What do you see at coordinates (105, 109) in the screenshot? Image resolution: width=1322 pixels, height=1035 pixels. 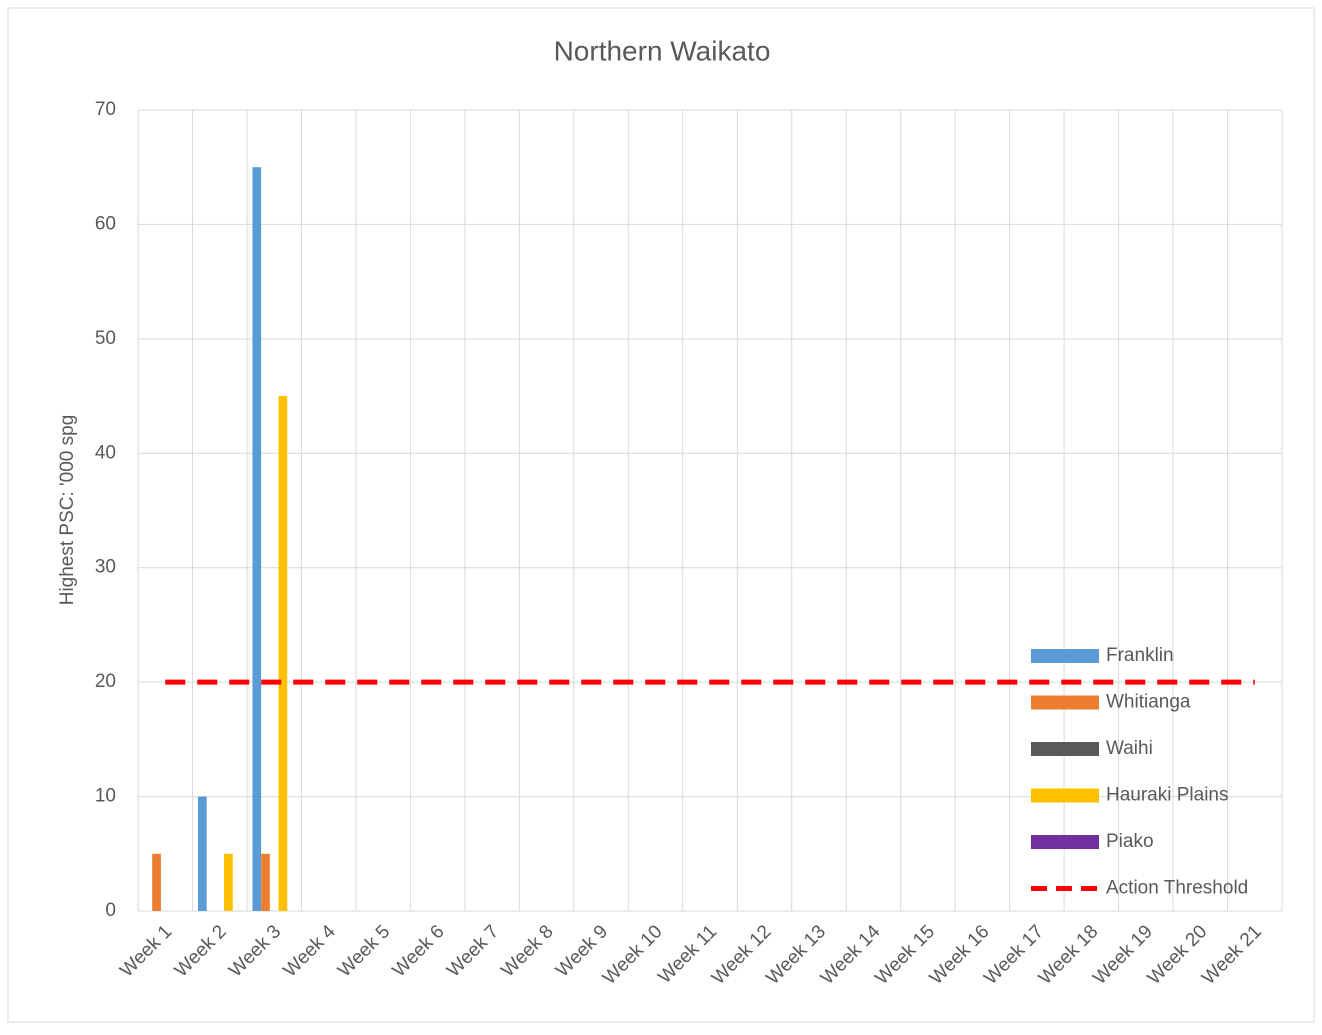 I see `y-tick-label: 70` at bounding box center [105, 109].